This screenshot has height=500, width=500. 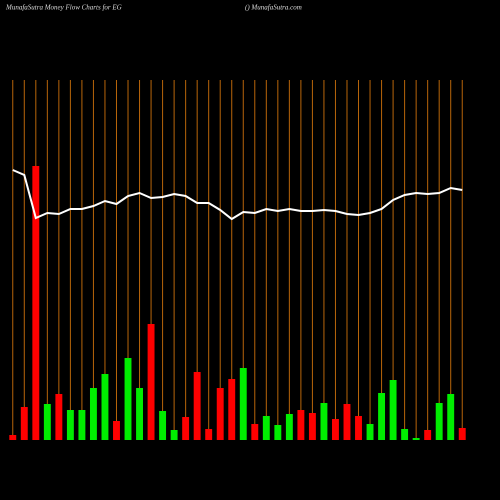 What do you see at coordinates (237, 195) in the screenshot?
I see `line` at bounding box center [237, 195].